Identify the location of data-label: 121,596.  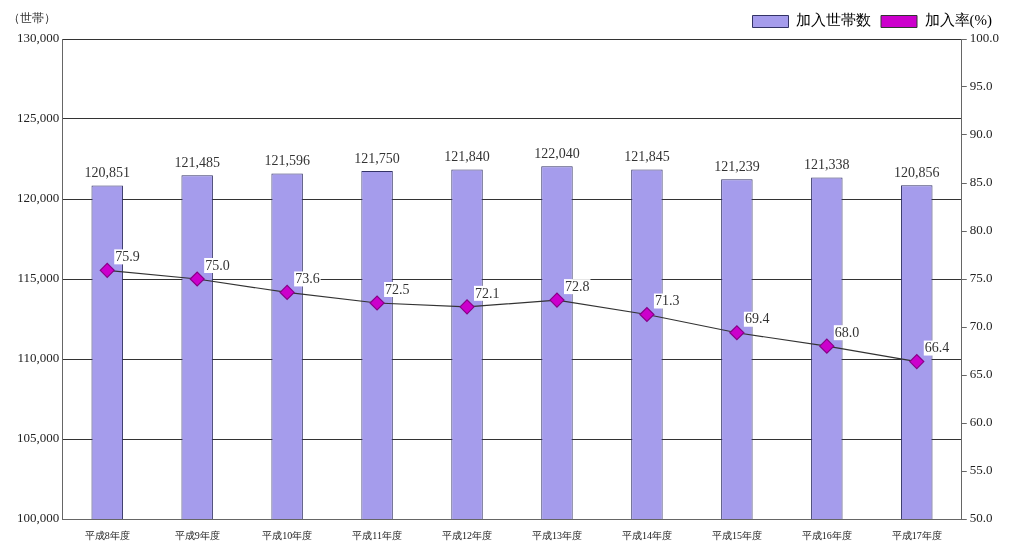
(287, 161).